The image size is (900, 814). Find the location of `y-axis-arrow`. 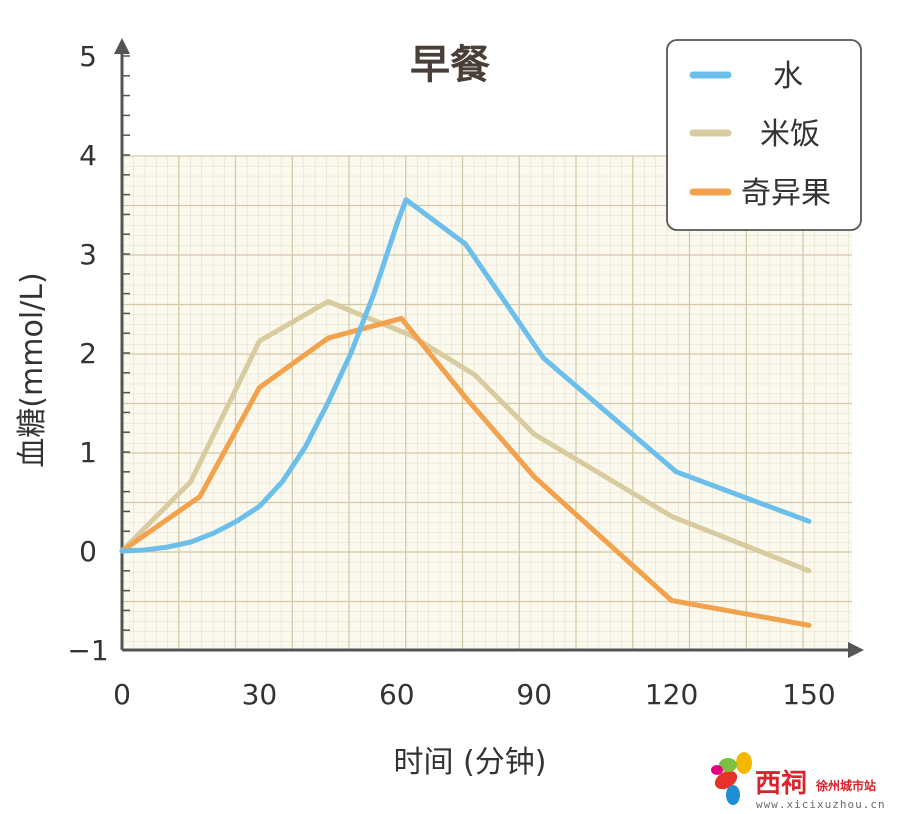

y-axis-arrow is located at coordinates (122, 46).